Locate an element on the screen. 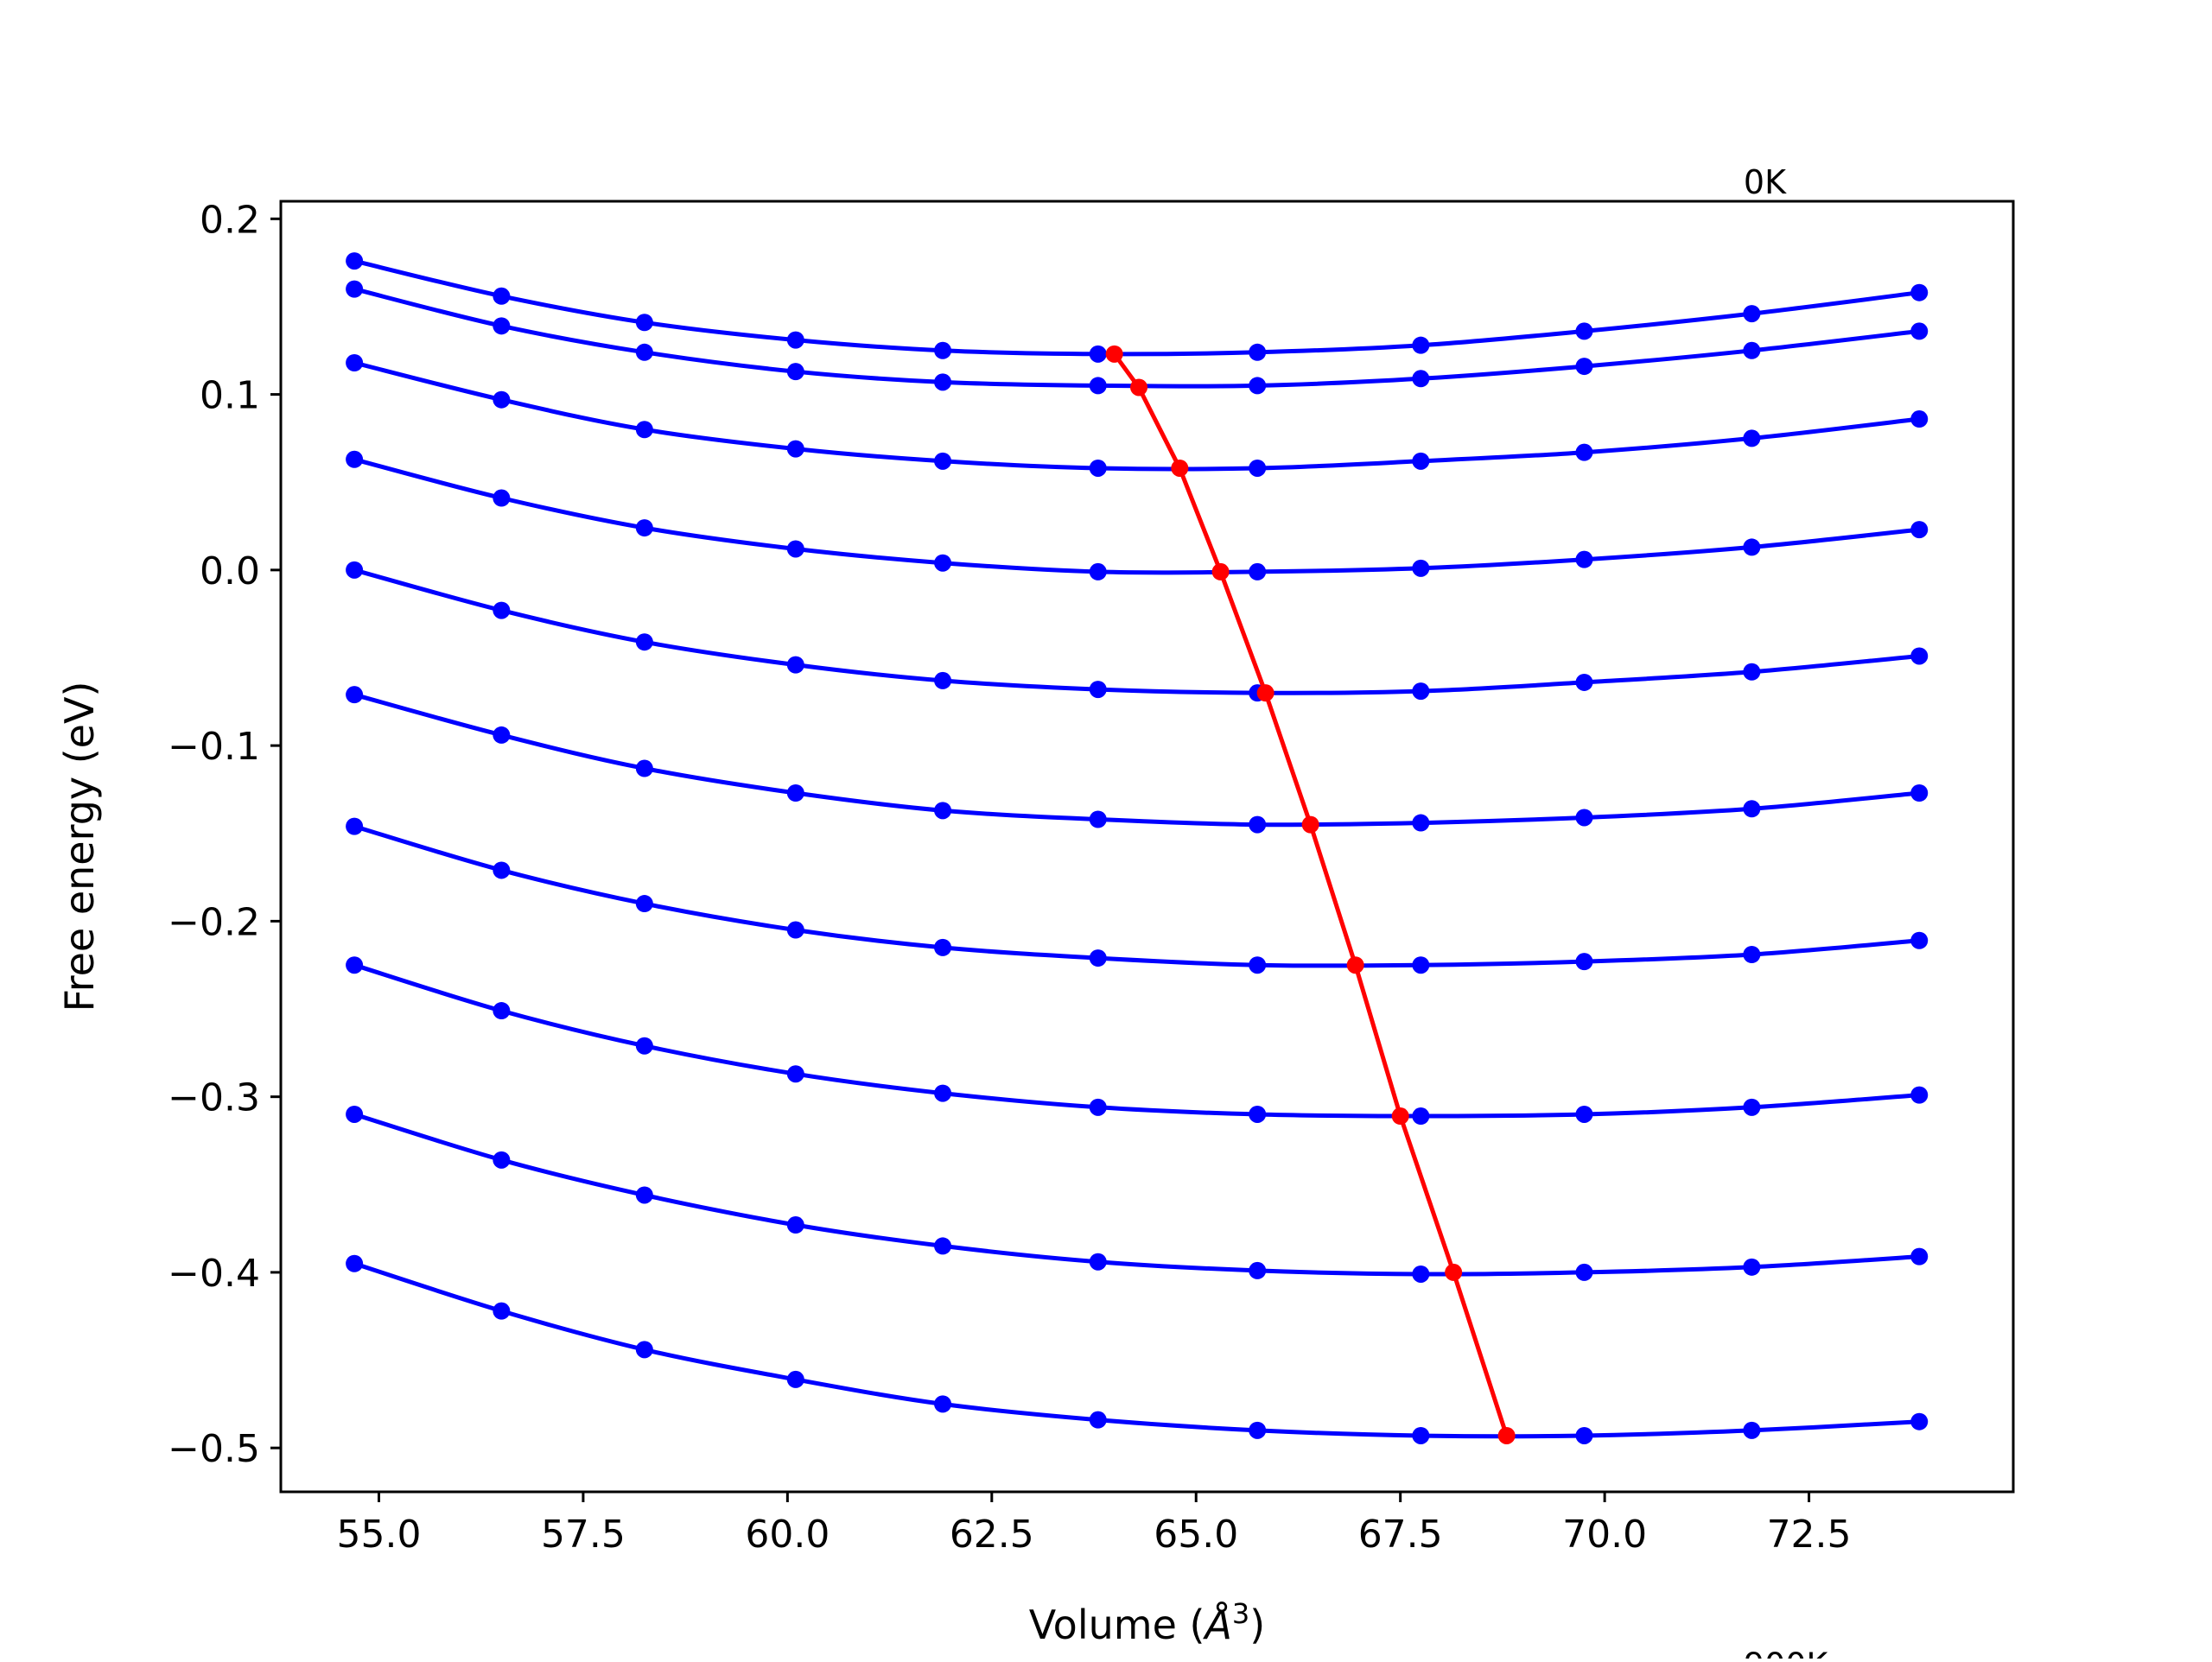  x-tick-label: 70.0 is located at coordinates (1604, 1535).